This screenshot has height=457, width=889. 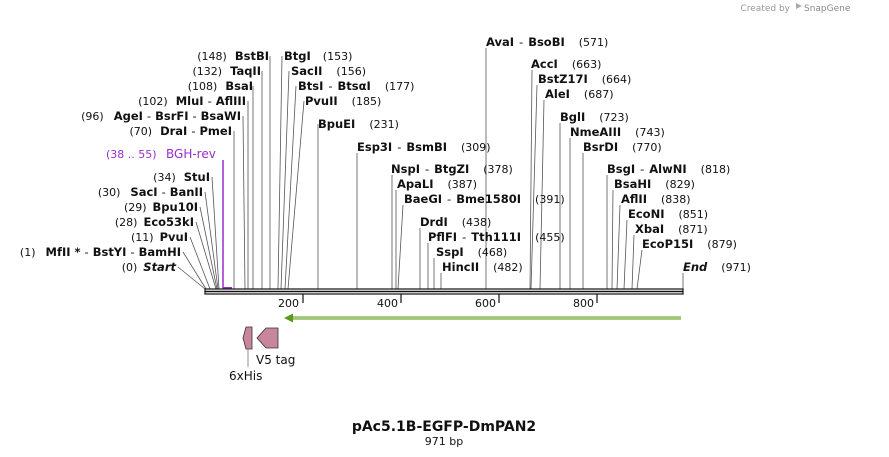 What do you see at coordinates (612, 239) in the screenshot?
I see `site-line-bsahi` at bounding box center [612, 239].